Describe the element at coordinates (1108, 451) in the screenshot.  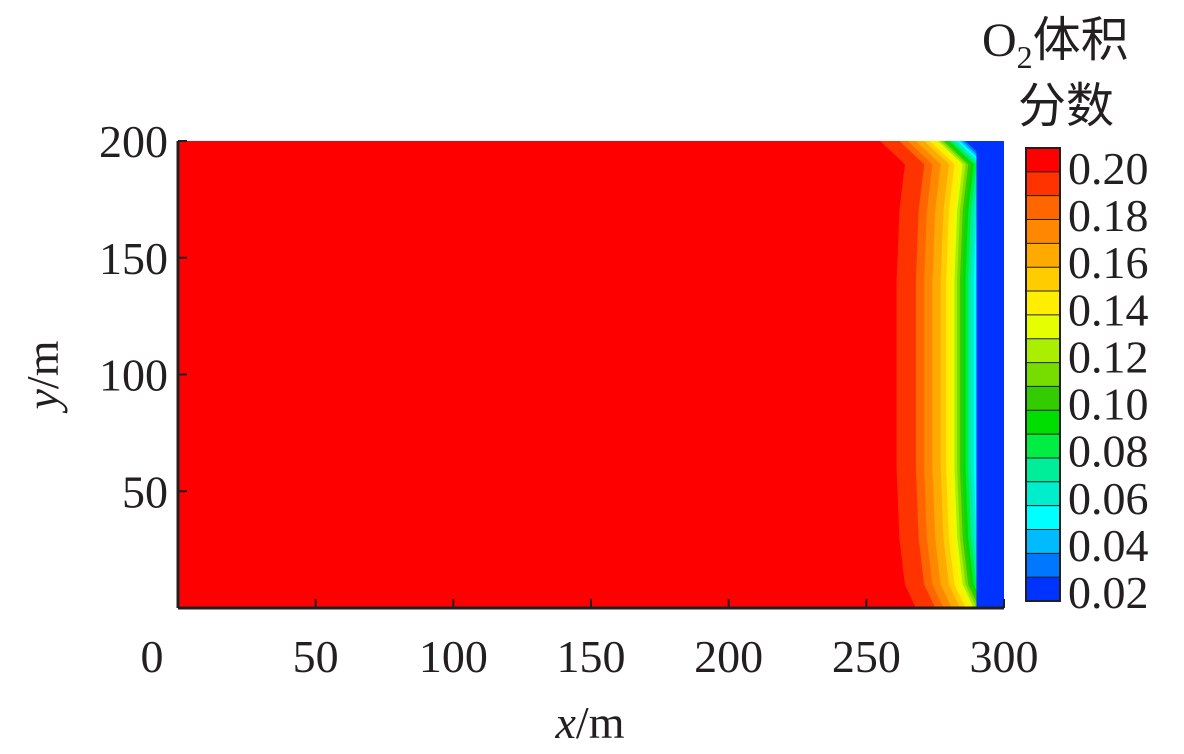
I see `colorbar-label: 0.08` at that location.